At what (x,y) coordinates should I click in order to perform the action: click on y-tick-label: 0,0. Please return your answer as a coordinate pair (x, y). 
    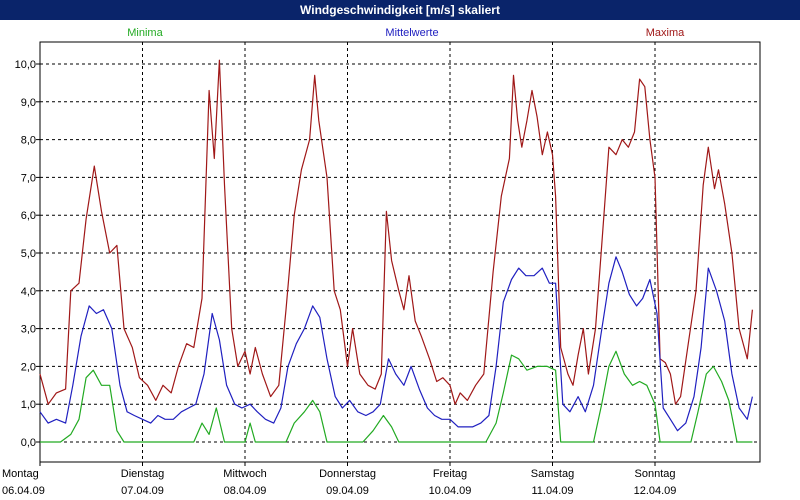
    Looking at the image, I should click on (28, 443).